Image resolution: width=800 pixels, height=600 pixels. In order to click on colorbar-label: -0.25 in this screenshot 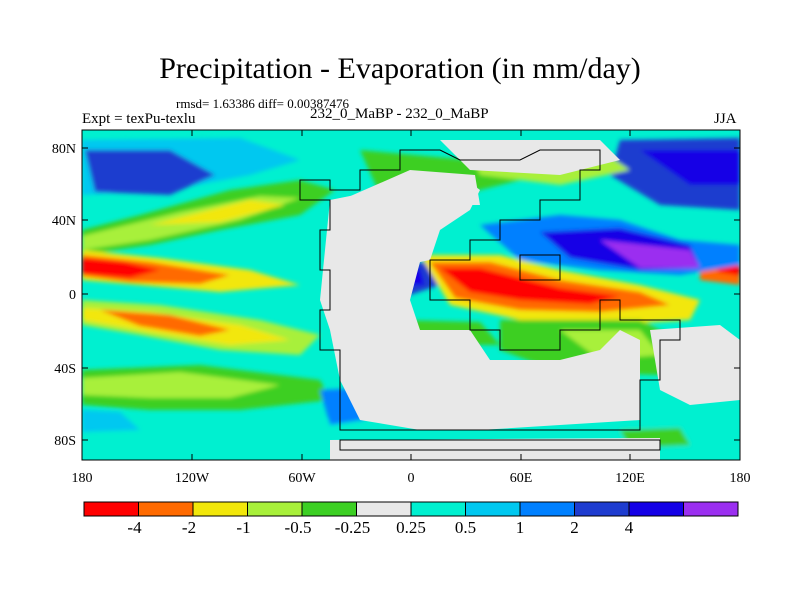, I will do `click(352, 527)`.